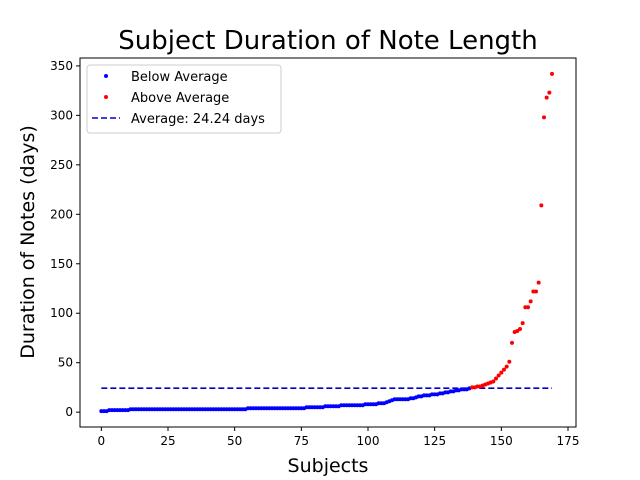 The image size is (640, 480). I want to click on y-tick-label: 0, so click(69, 412).